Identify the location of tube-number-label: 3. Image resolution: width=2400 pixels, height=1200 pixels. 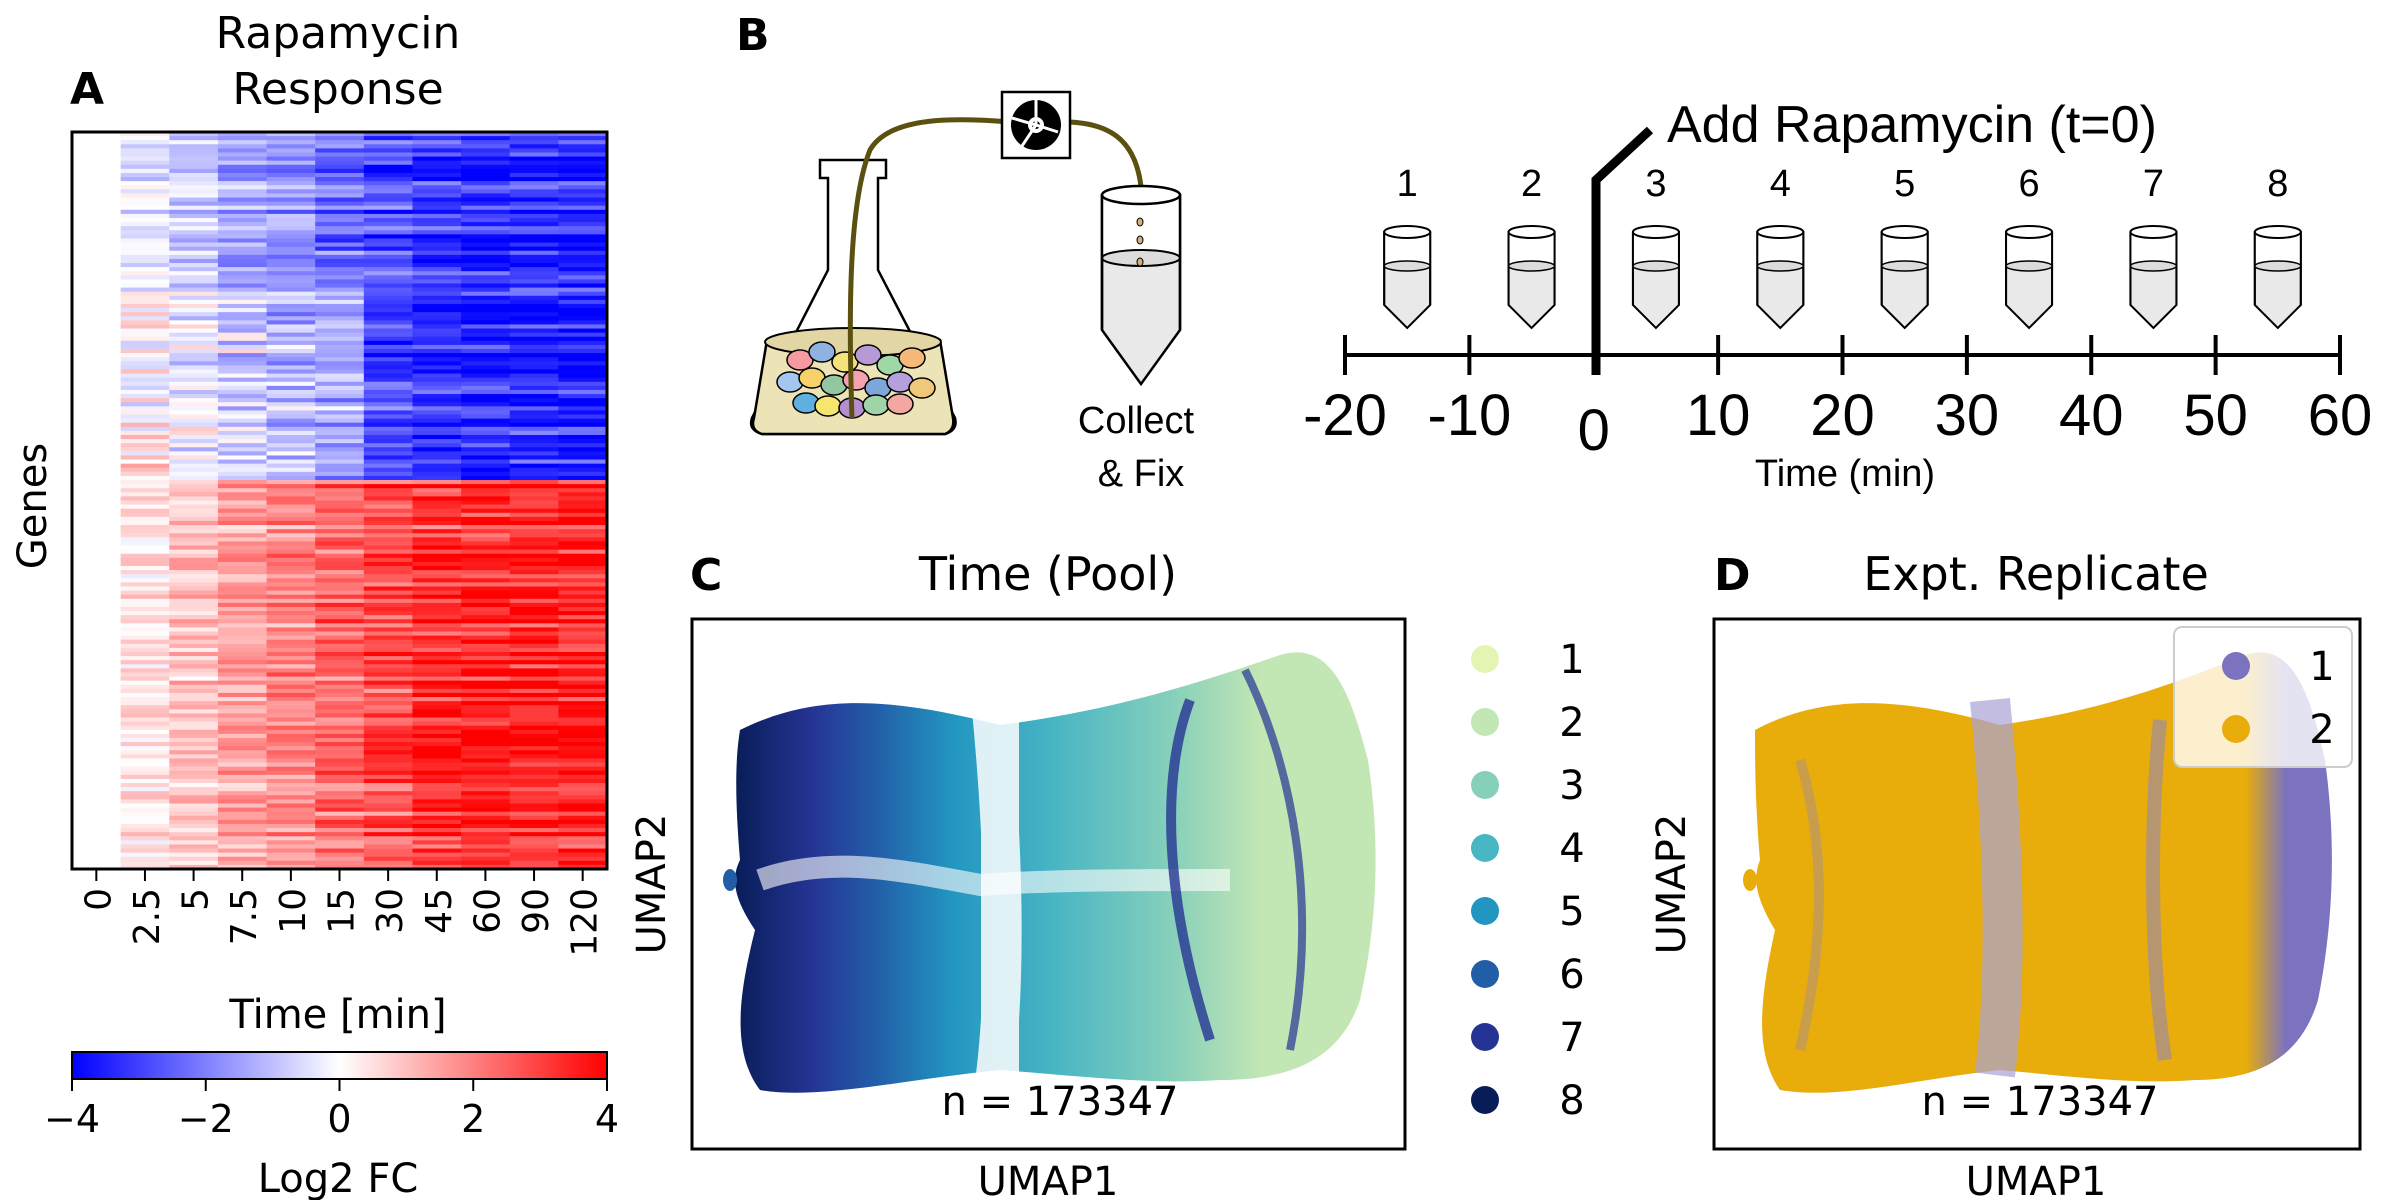
(1655, 184).